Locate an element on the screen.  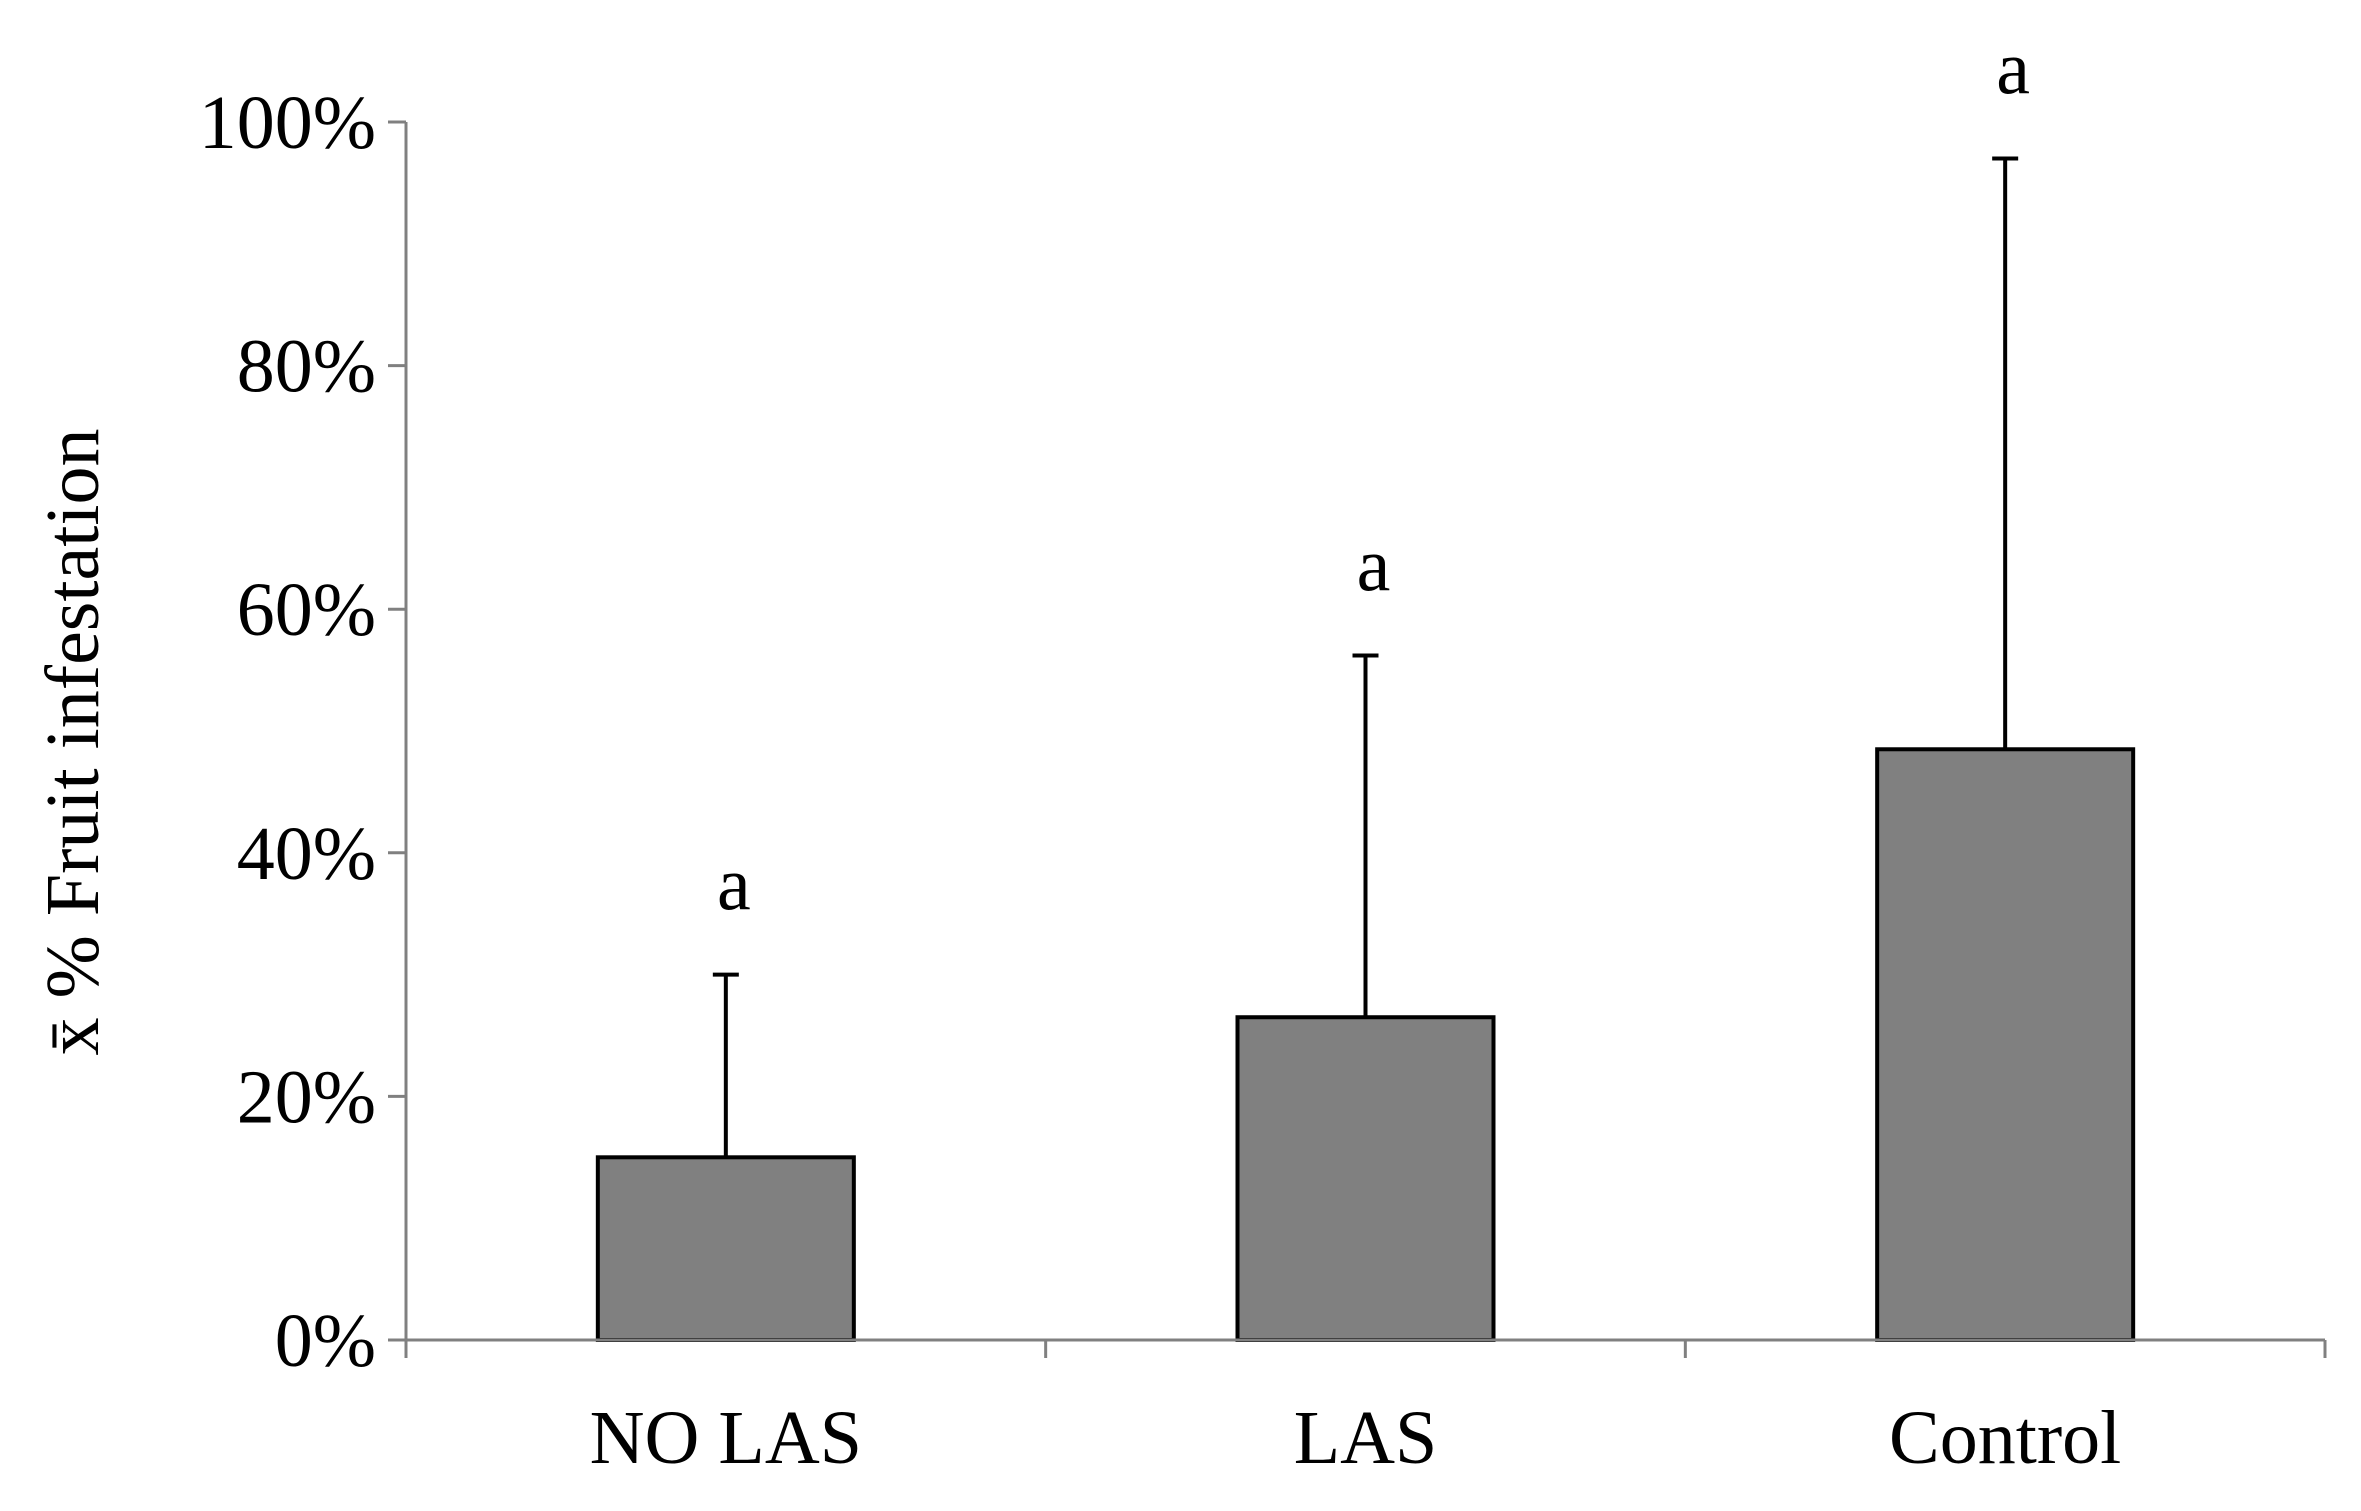
y-tick-label: 100% is located at coordinates (287, 123).